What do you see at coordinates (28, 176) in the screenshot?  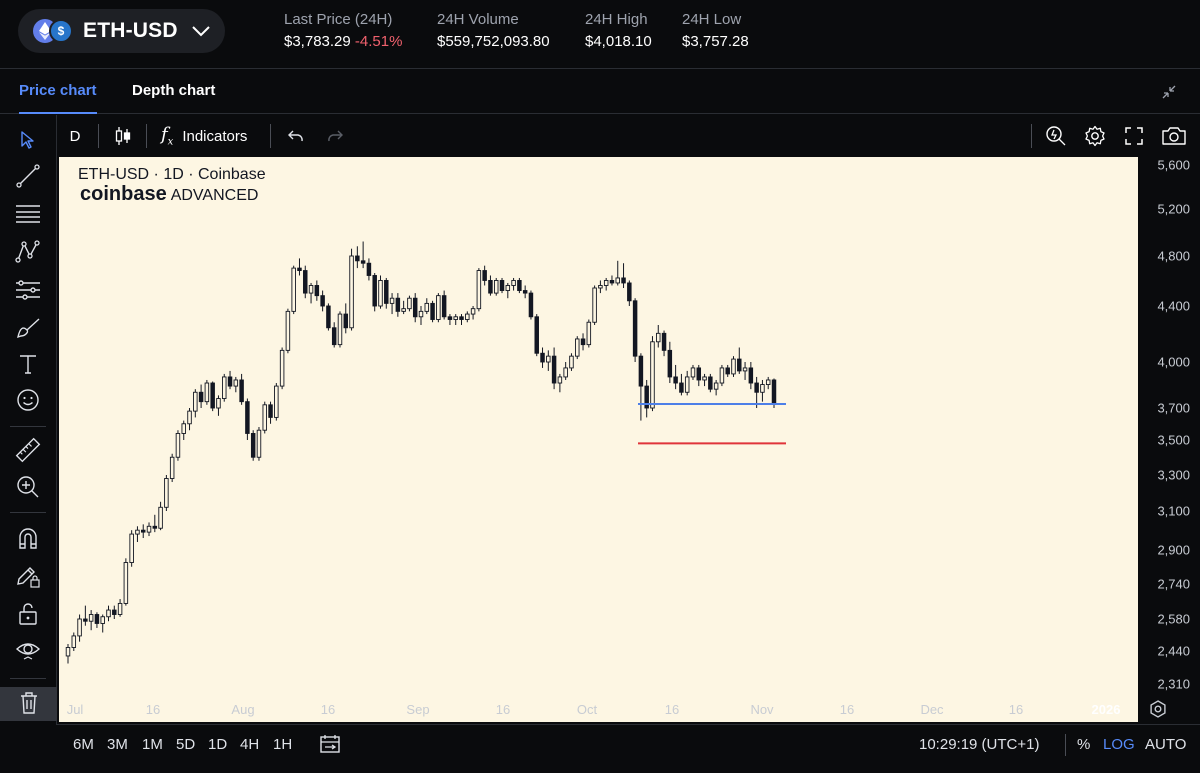 I see `trendline-tool` at bounding box center [28, 176].